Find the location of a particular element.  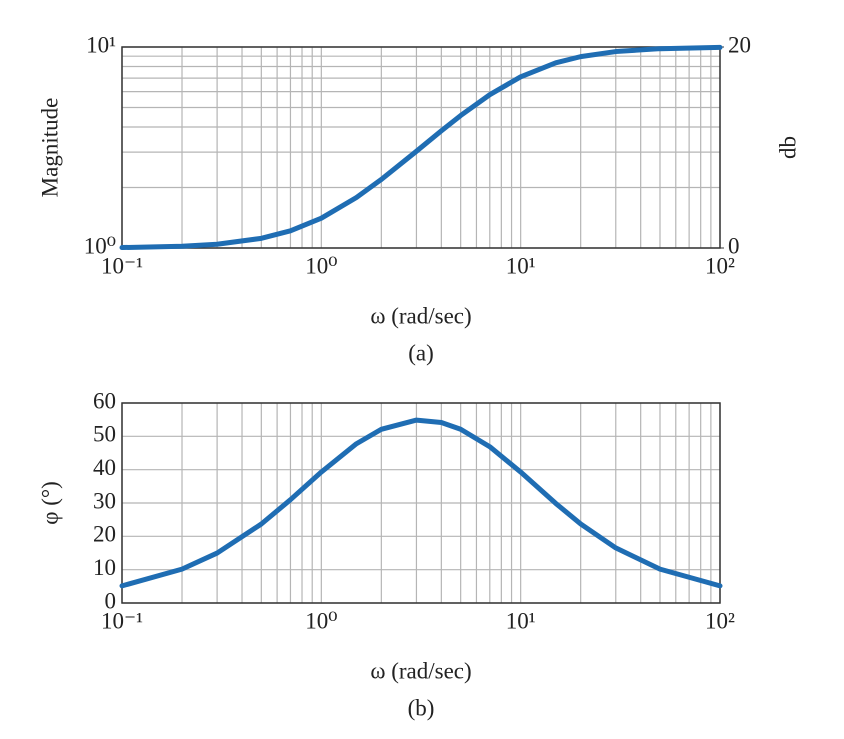

y-tick-label: 30 is located at coordinates (104, 500).